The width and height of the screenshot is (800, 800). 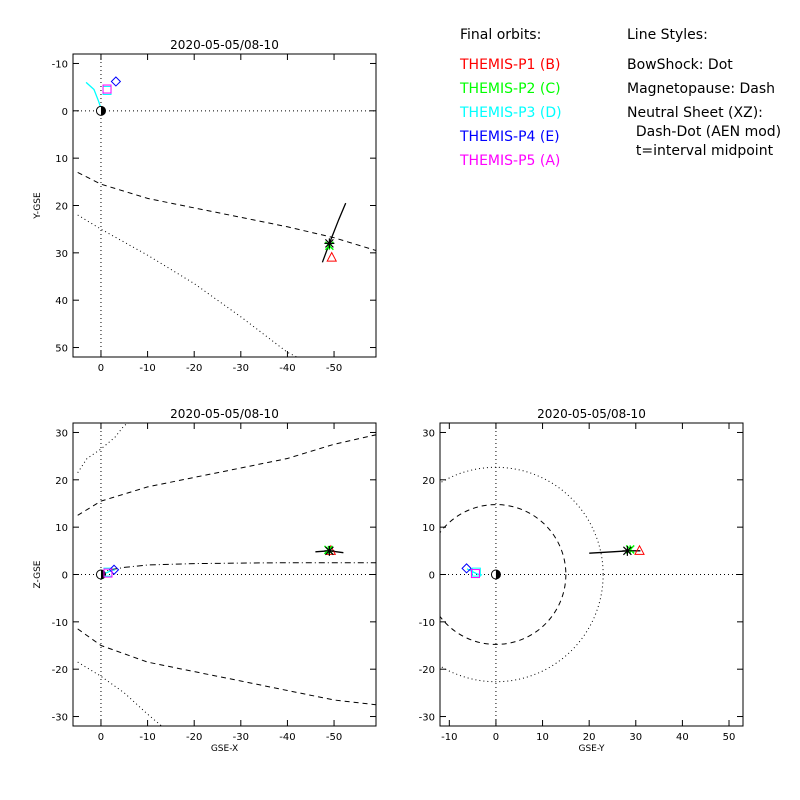 What do you see at coordinates (226, 211) in the screenshot?
I see `magnetopause-curve` at bounding box center [226, 211].